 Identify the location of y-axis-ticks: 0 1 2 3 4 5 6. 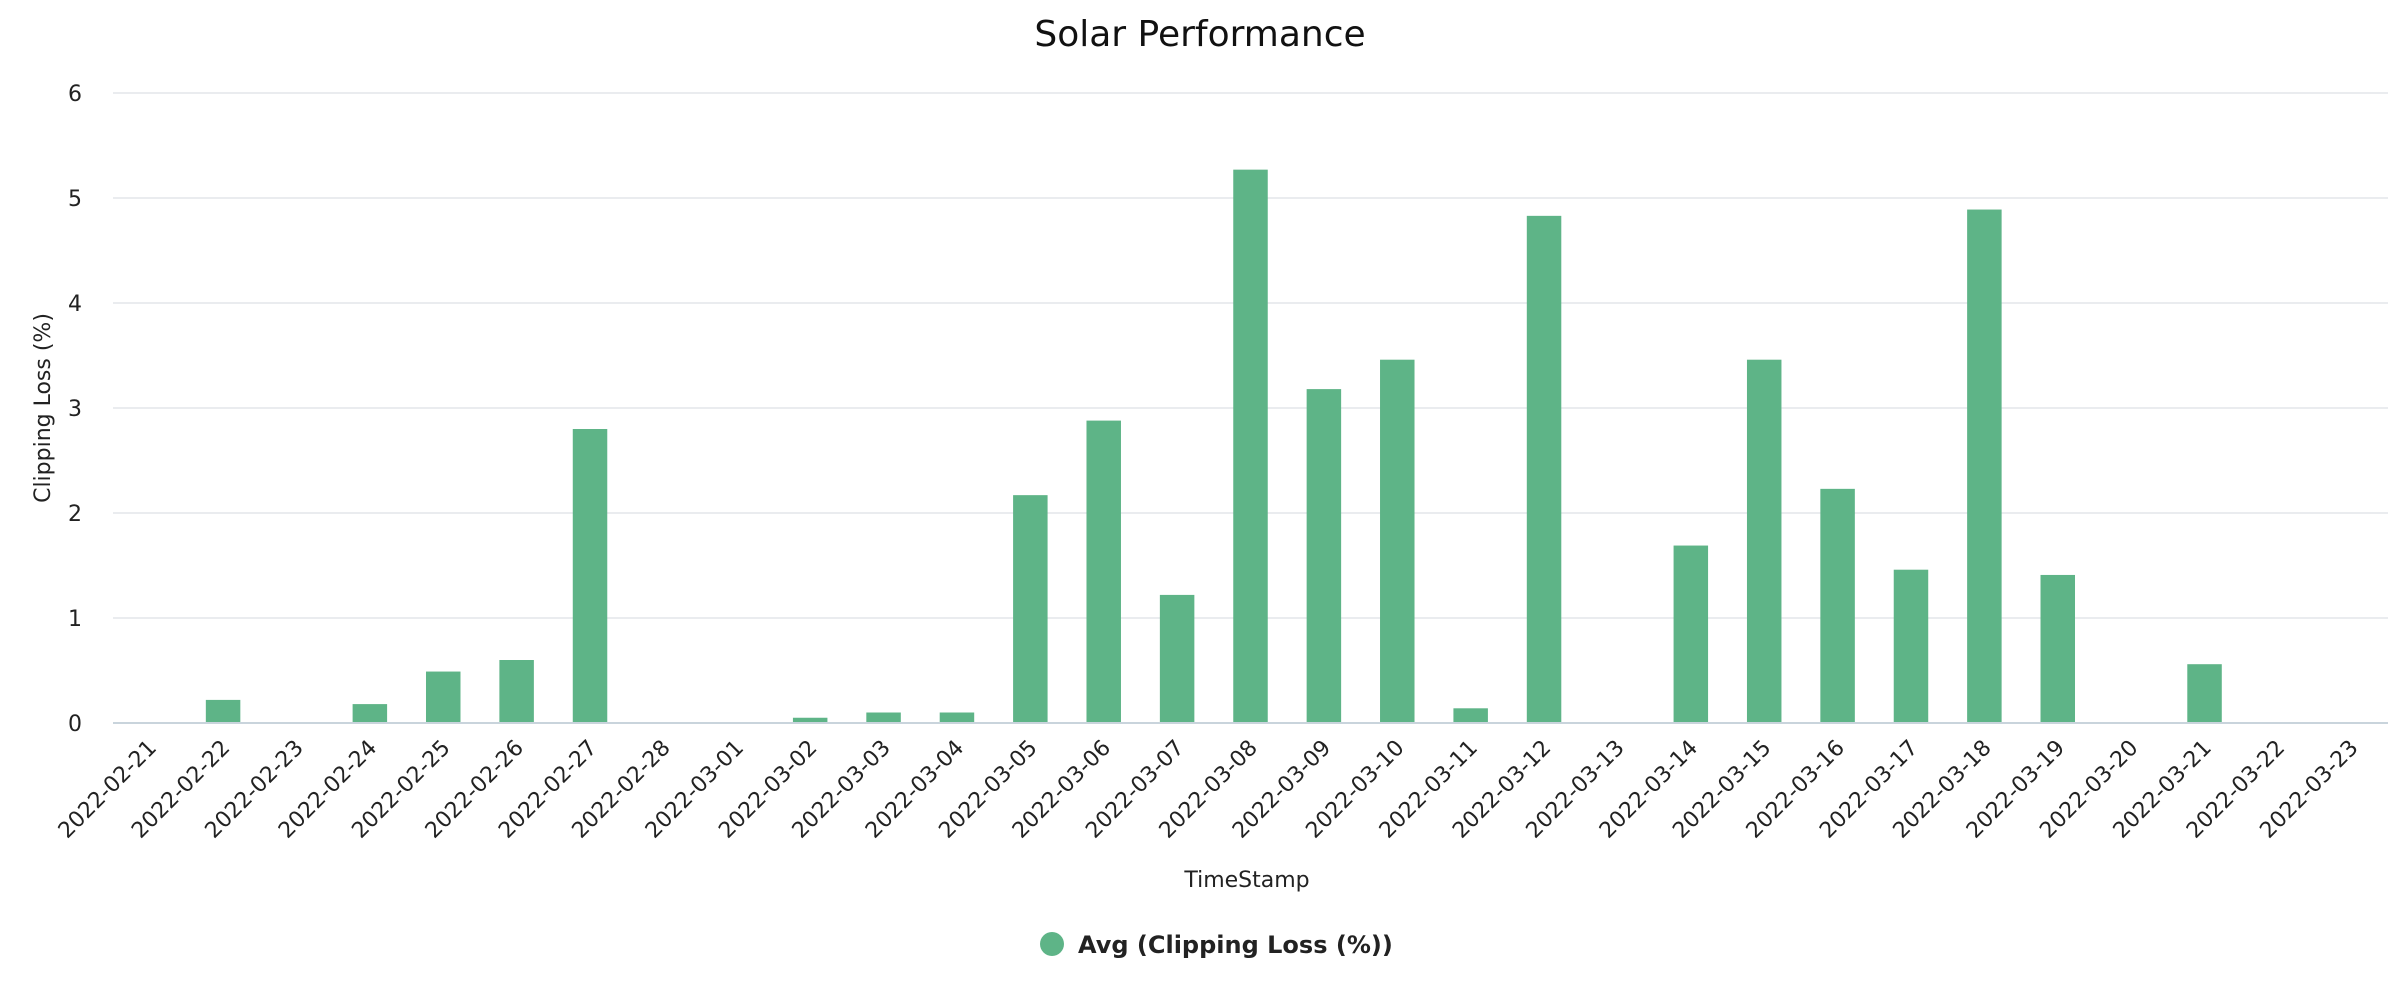
(75, 409).